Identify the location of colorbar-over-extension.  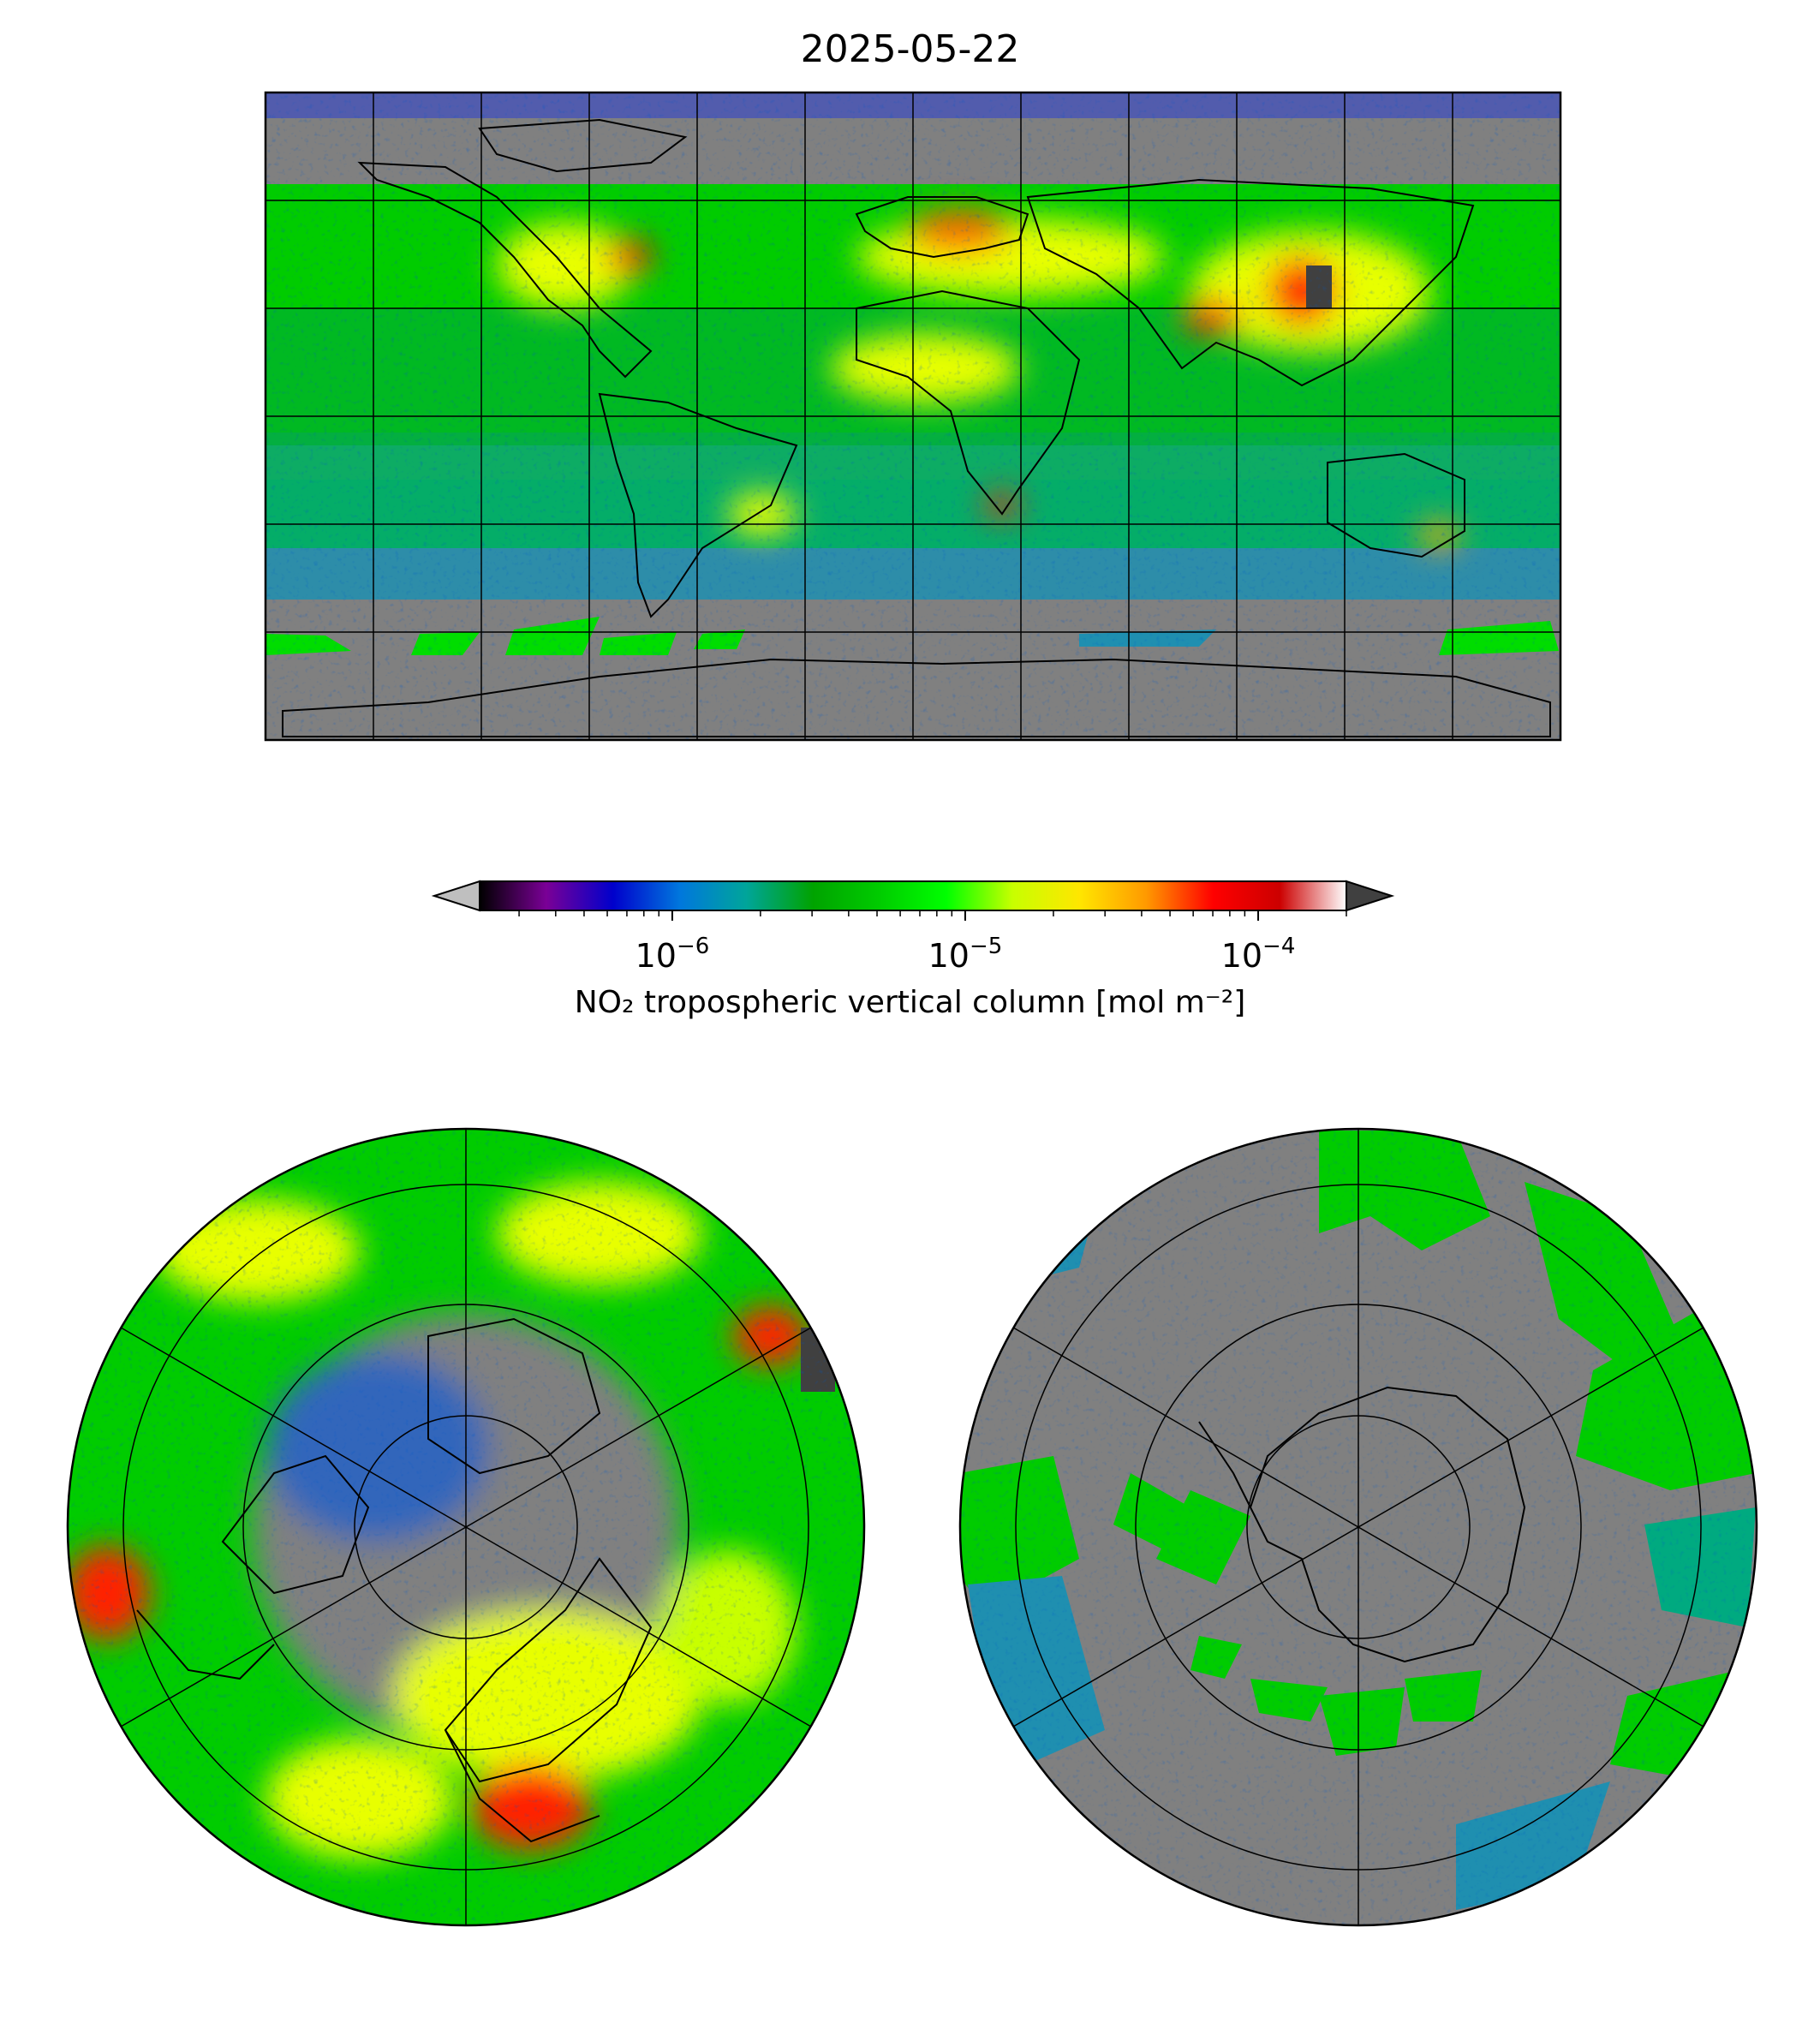
(1370, 896).